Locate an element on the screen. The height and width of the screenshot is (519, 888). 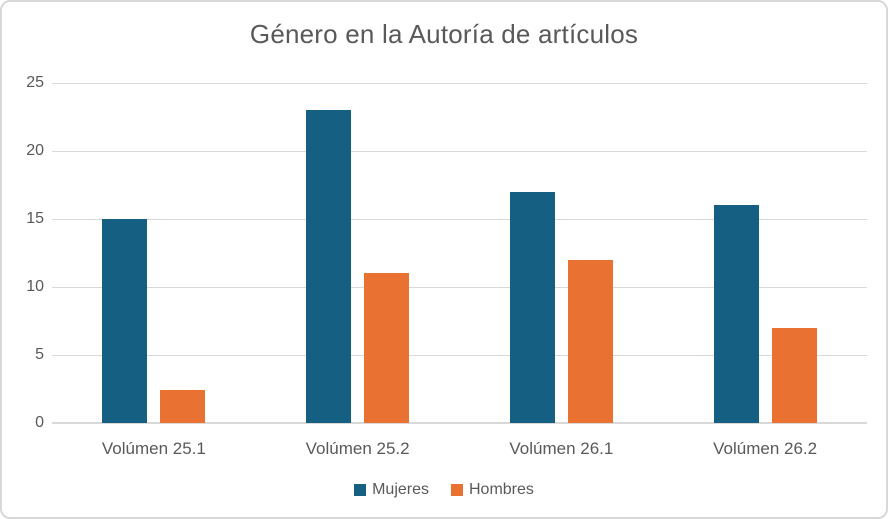
legend-swatch-hombres is located at coordinates (457, 490).